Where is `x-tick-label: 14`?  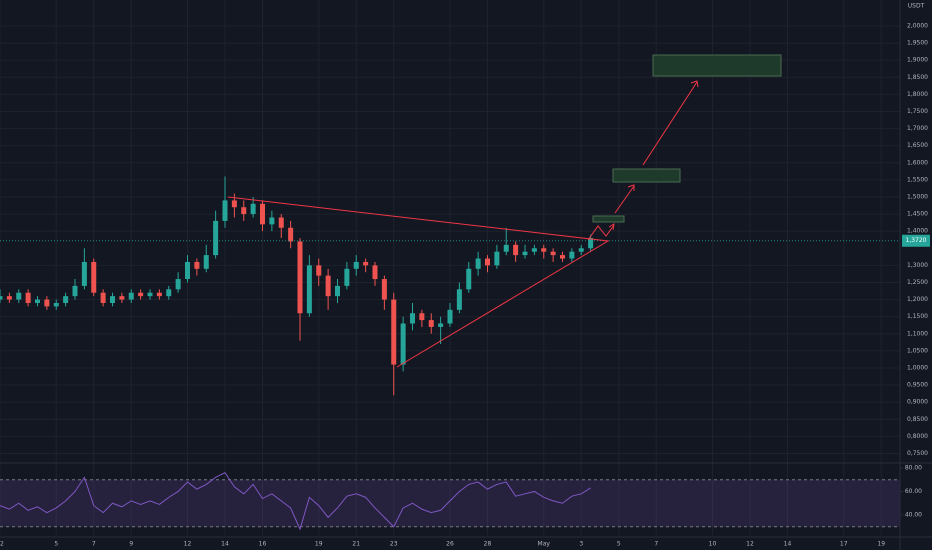 x-tick-label: 14 is located at coordinates (225, 544).